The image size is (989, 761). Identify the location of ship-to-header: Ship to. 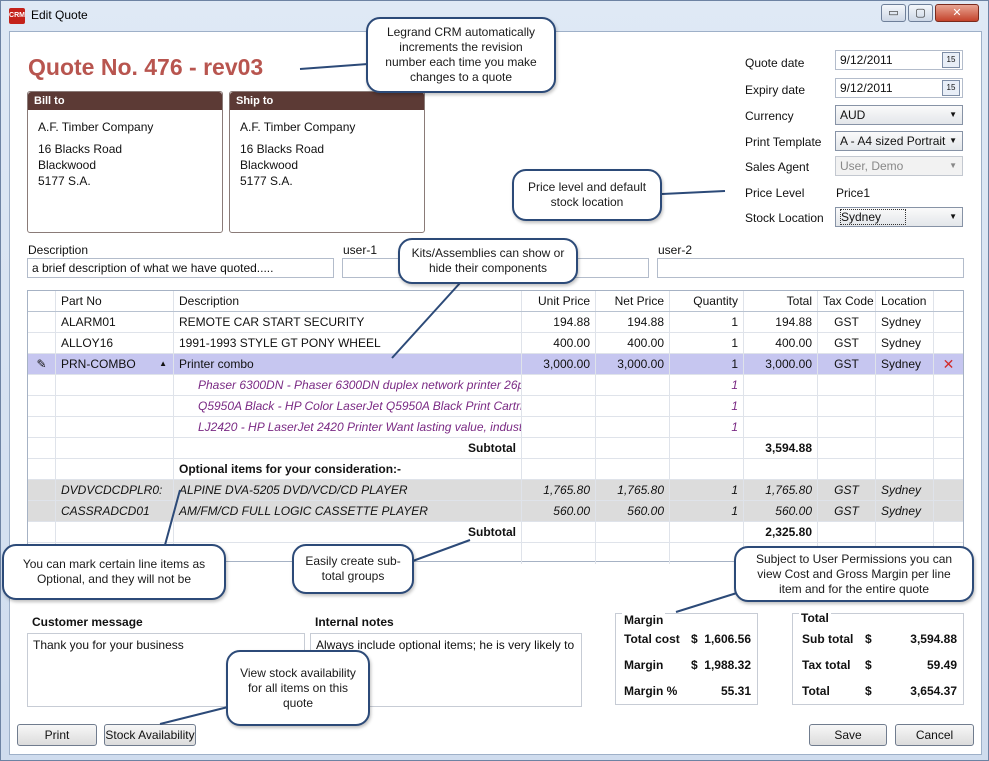
(327, 101).